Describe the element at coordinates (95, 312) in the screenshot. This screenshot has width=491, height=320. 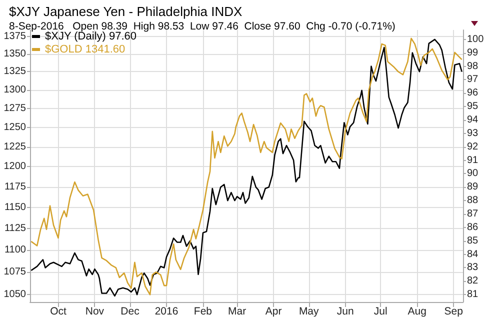
I see `x-tick-label: Nov` at that location.